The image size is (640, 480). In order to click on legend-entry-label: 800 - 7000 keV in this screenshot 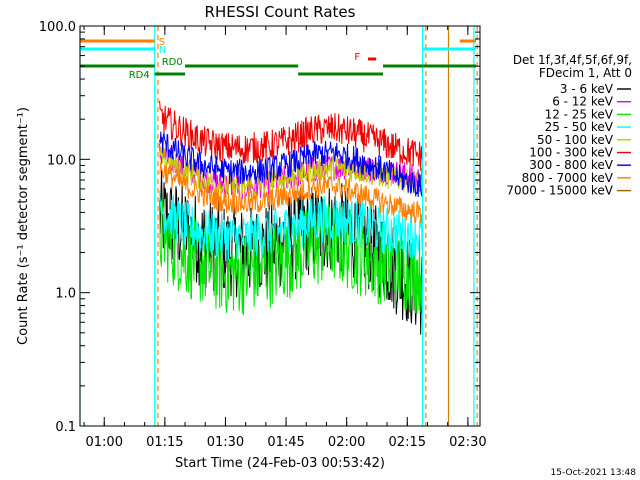, I will do `click(568, 178)`.